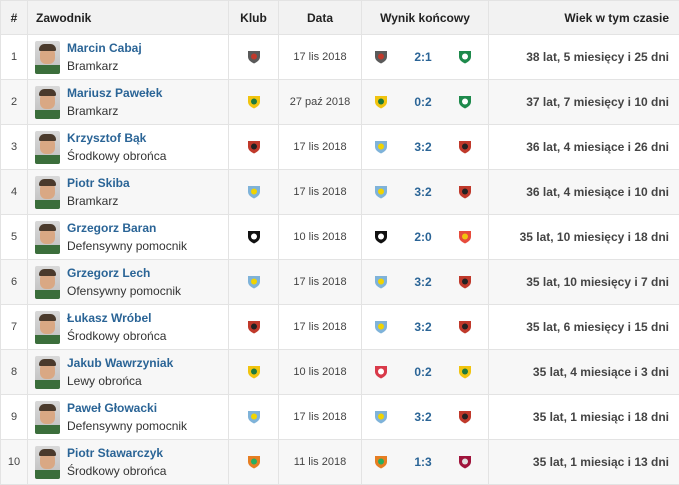 This screenshot has height=485, width=679. What do you see at coordinates (465, 237) in the screenshot?
I see `crest-red-yellow-icon` at bounding box center [465, 237].